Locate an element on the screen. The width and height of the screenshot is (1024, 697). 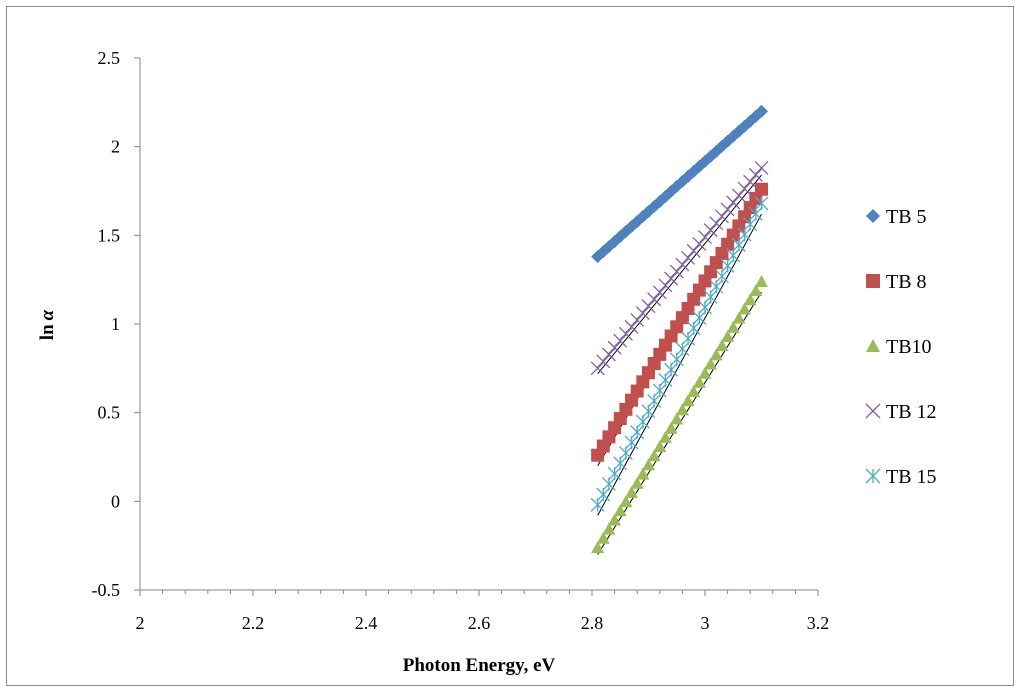
data-markers is located at coordinates (679, 328).